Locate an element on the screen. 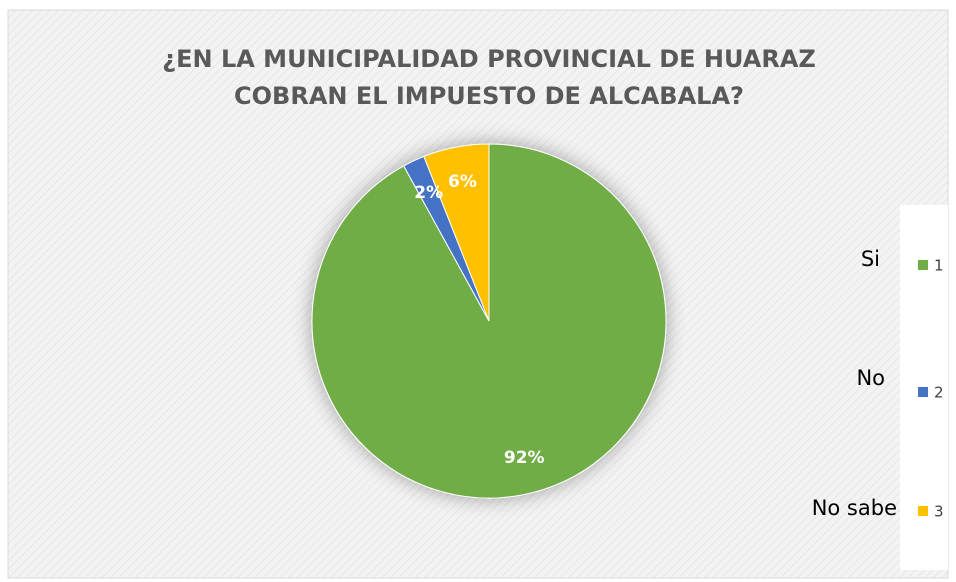 The width and height of the screenshot is (956, 582). data-label: 2% is located at coordinates (428, 193).